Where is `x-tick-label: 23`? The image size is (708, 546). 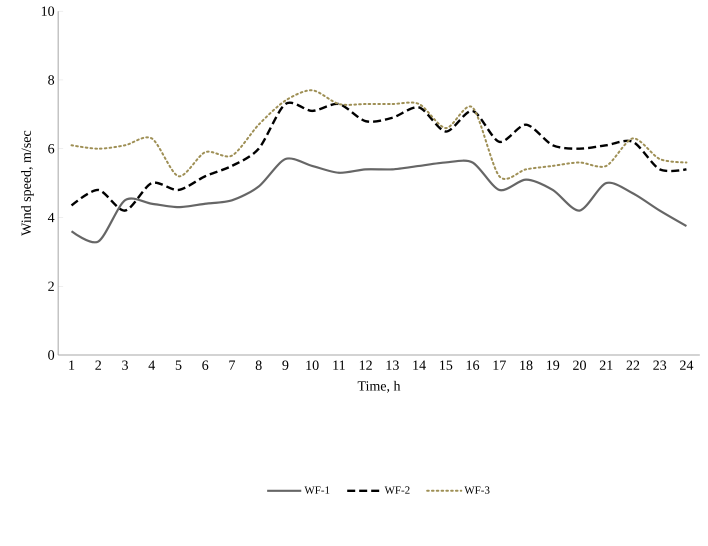 x-tick-label: 23 is located at coordinates (659, 365).